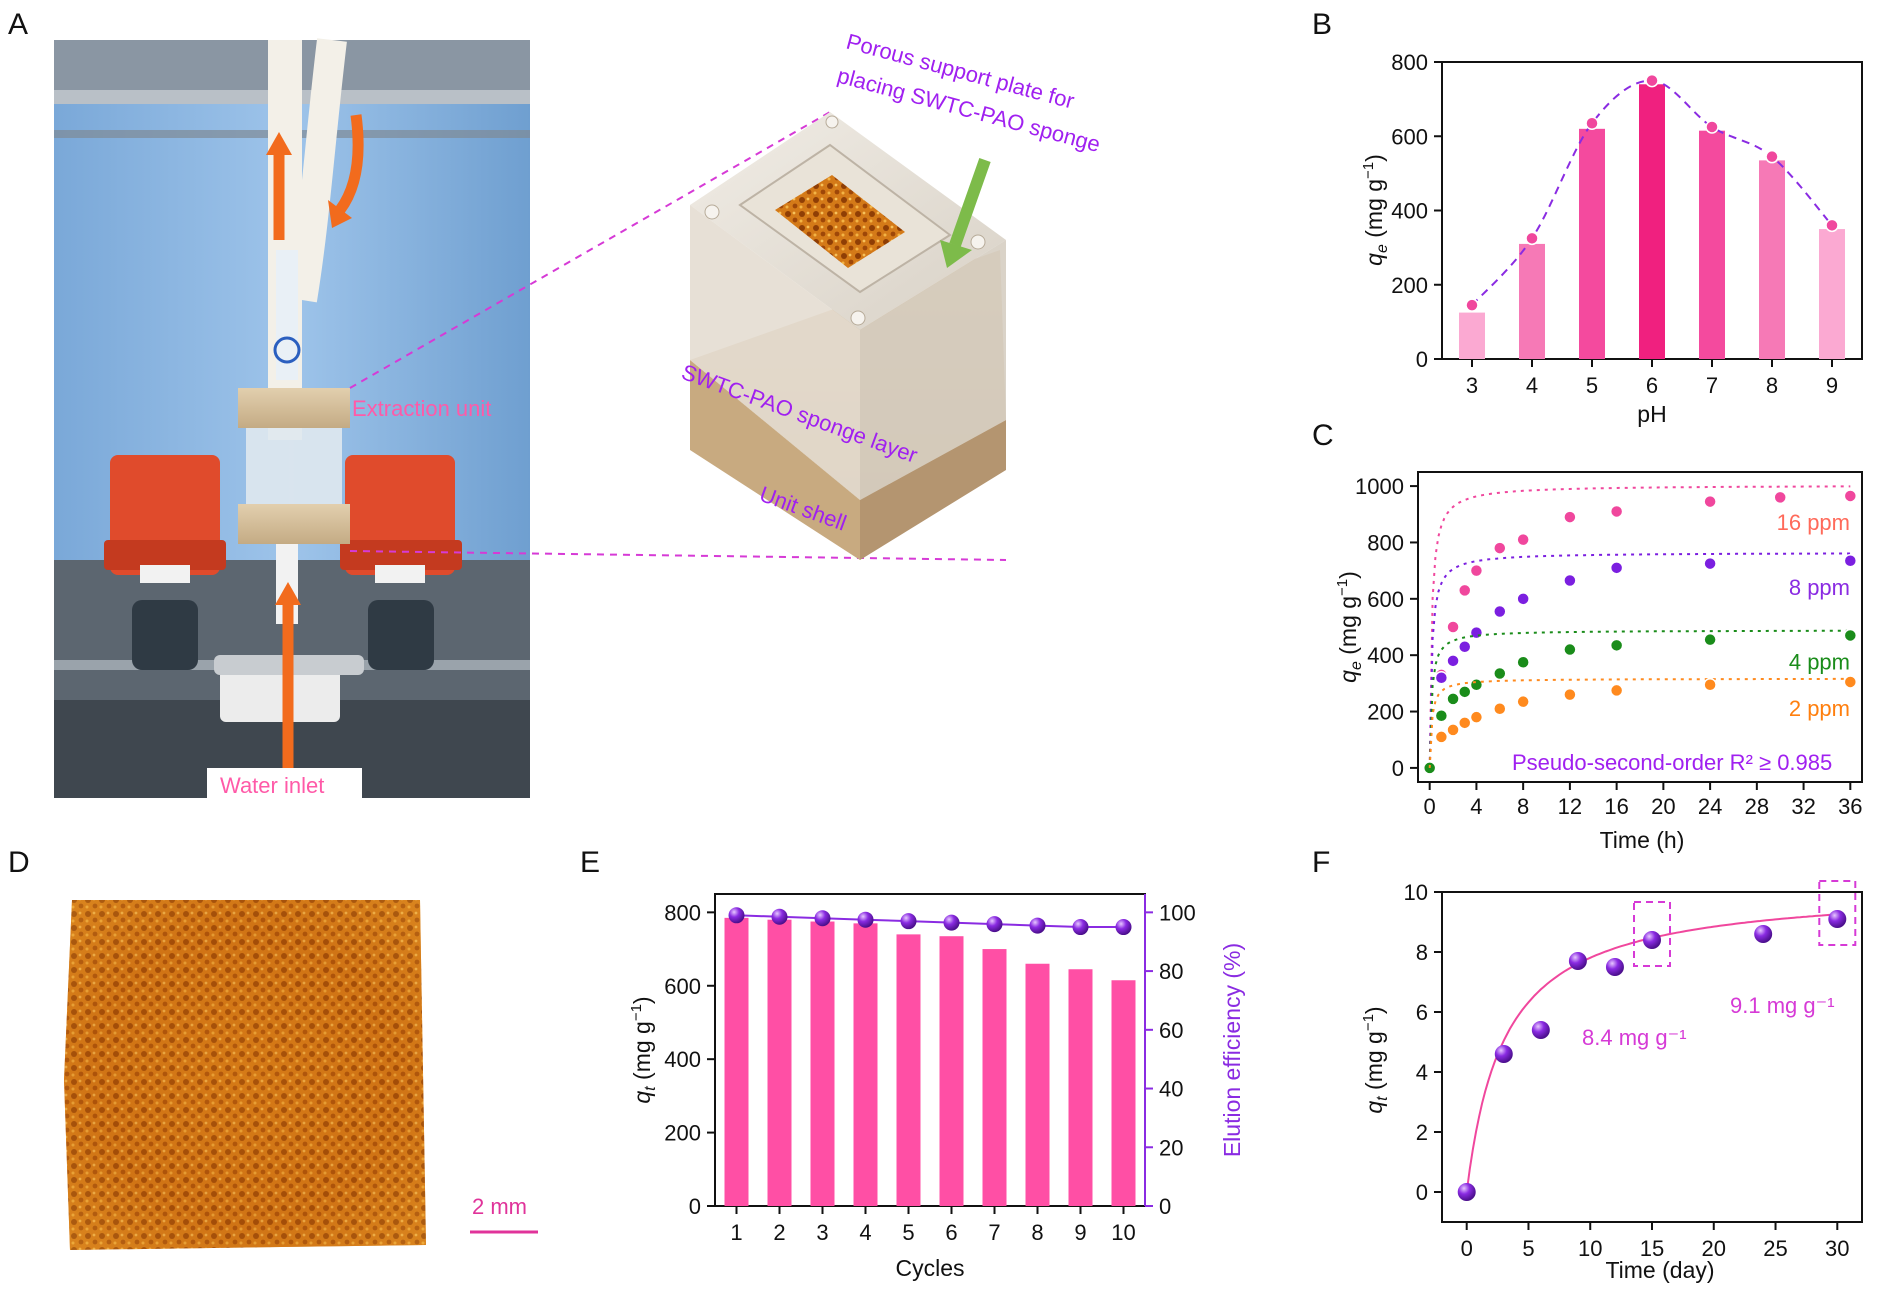  Describe the element at coordinates (994, 1232) in the screenshot. I see `chart-e-xtick-label: 7` at that location.